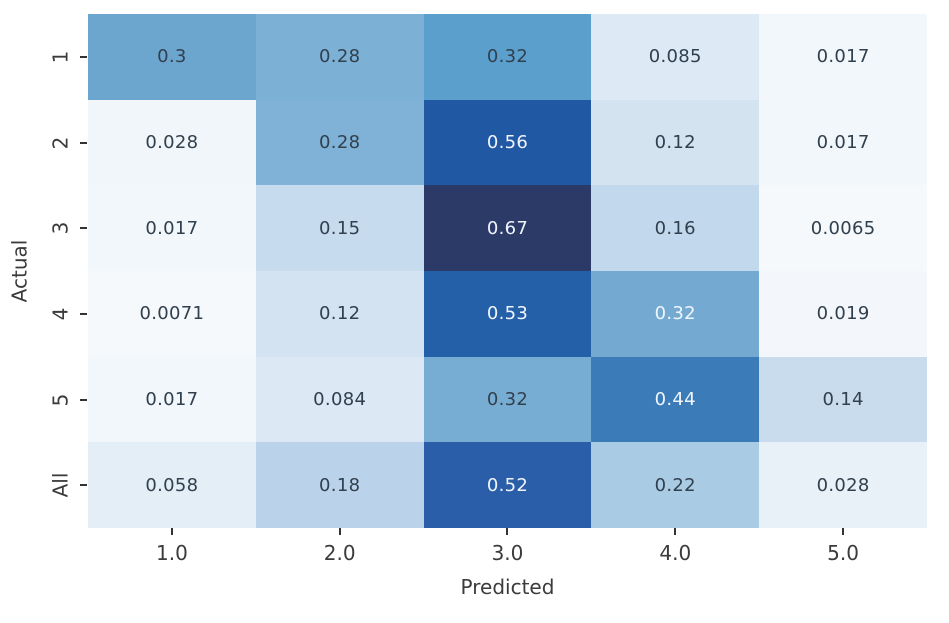 The width and height of the screenshot is (949, 623). What do you see at coordinates (172, 228) in the screenshot?
I see `heatmap-cell-r3-c1: 0.017` at bounding box center [172, 228].